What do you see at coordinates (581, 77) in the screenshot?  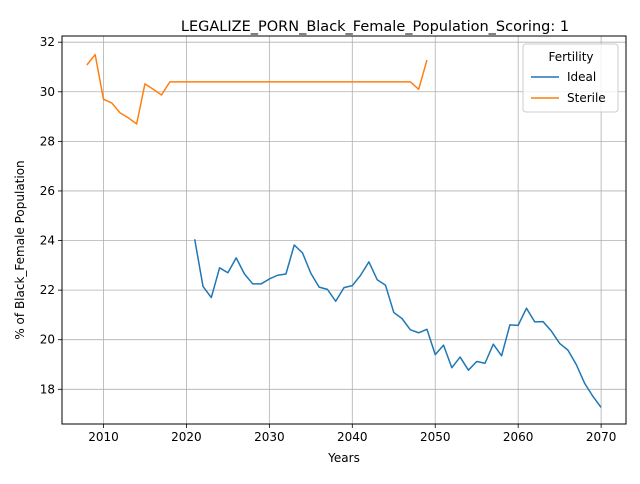 I see `legend-label-ideal: Ideal` at bounding box center [581, 77].